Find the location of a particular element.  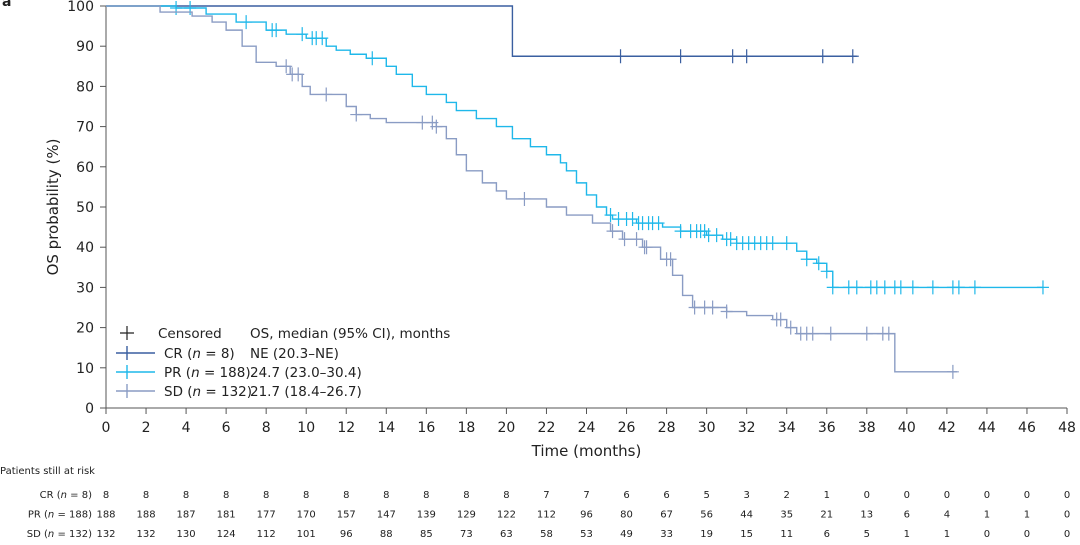

risk-count: 130 is located at coordinates (186, 534).